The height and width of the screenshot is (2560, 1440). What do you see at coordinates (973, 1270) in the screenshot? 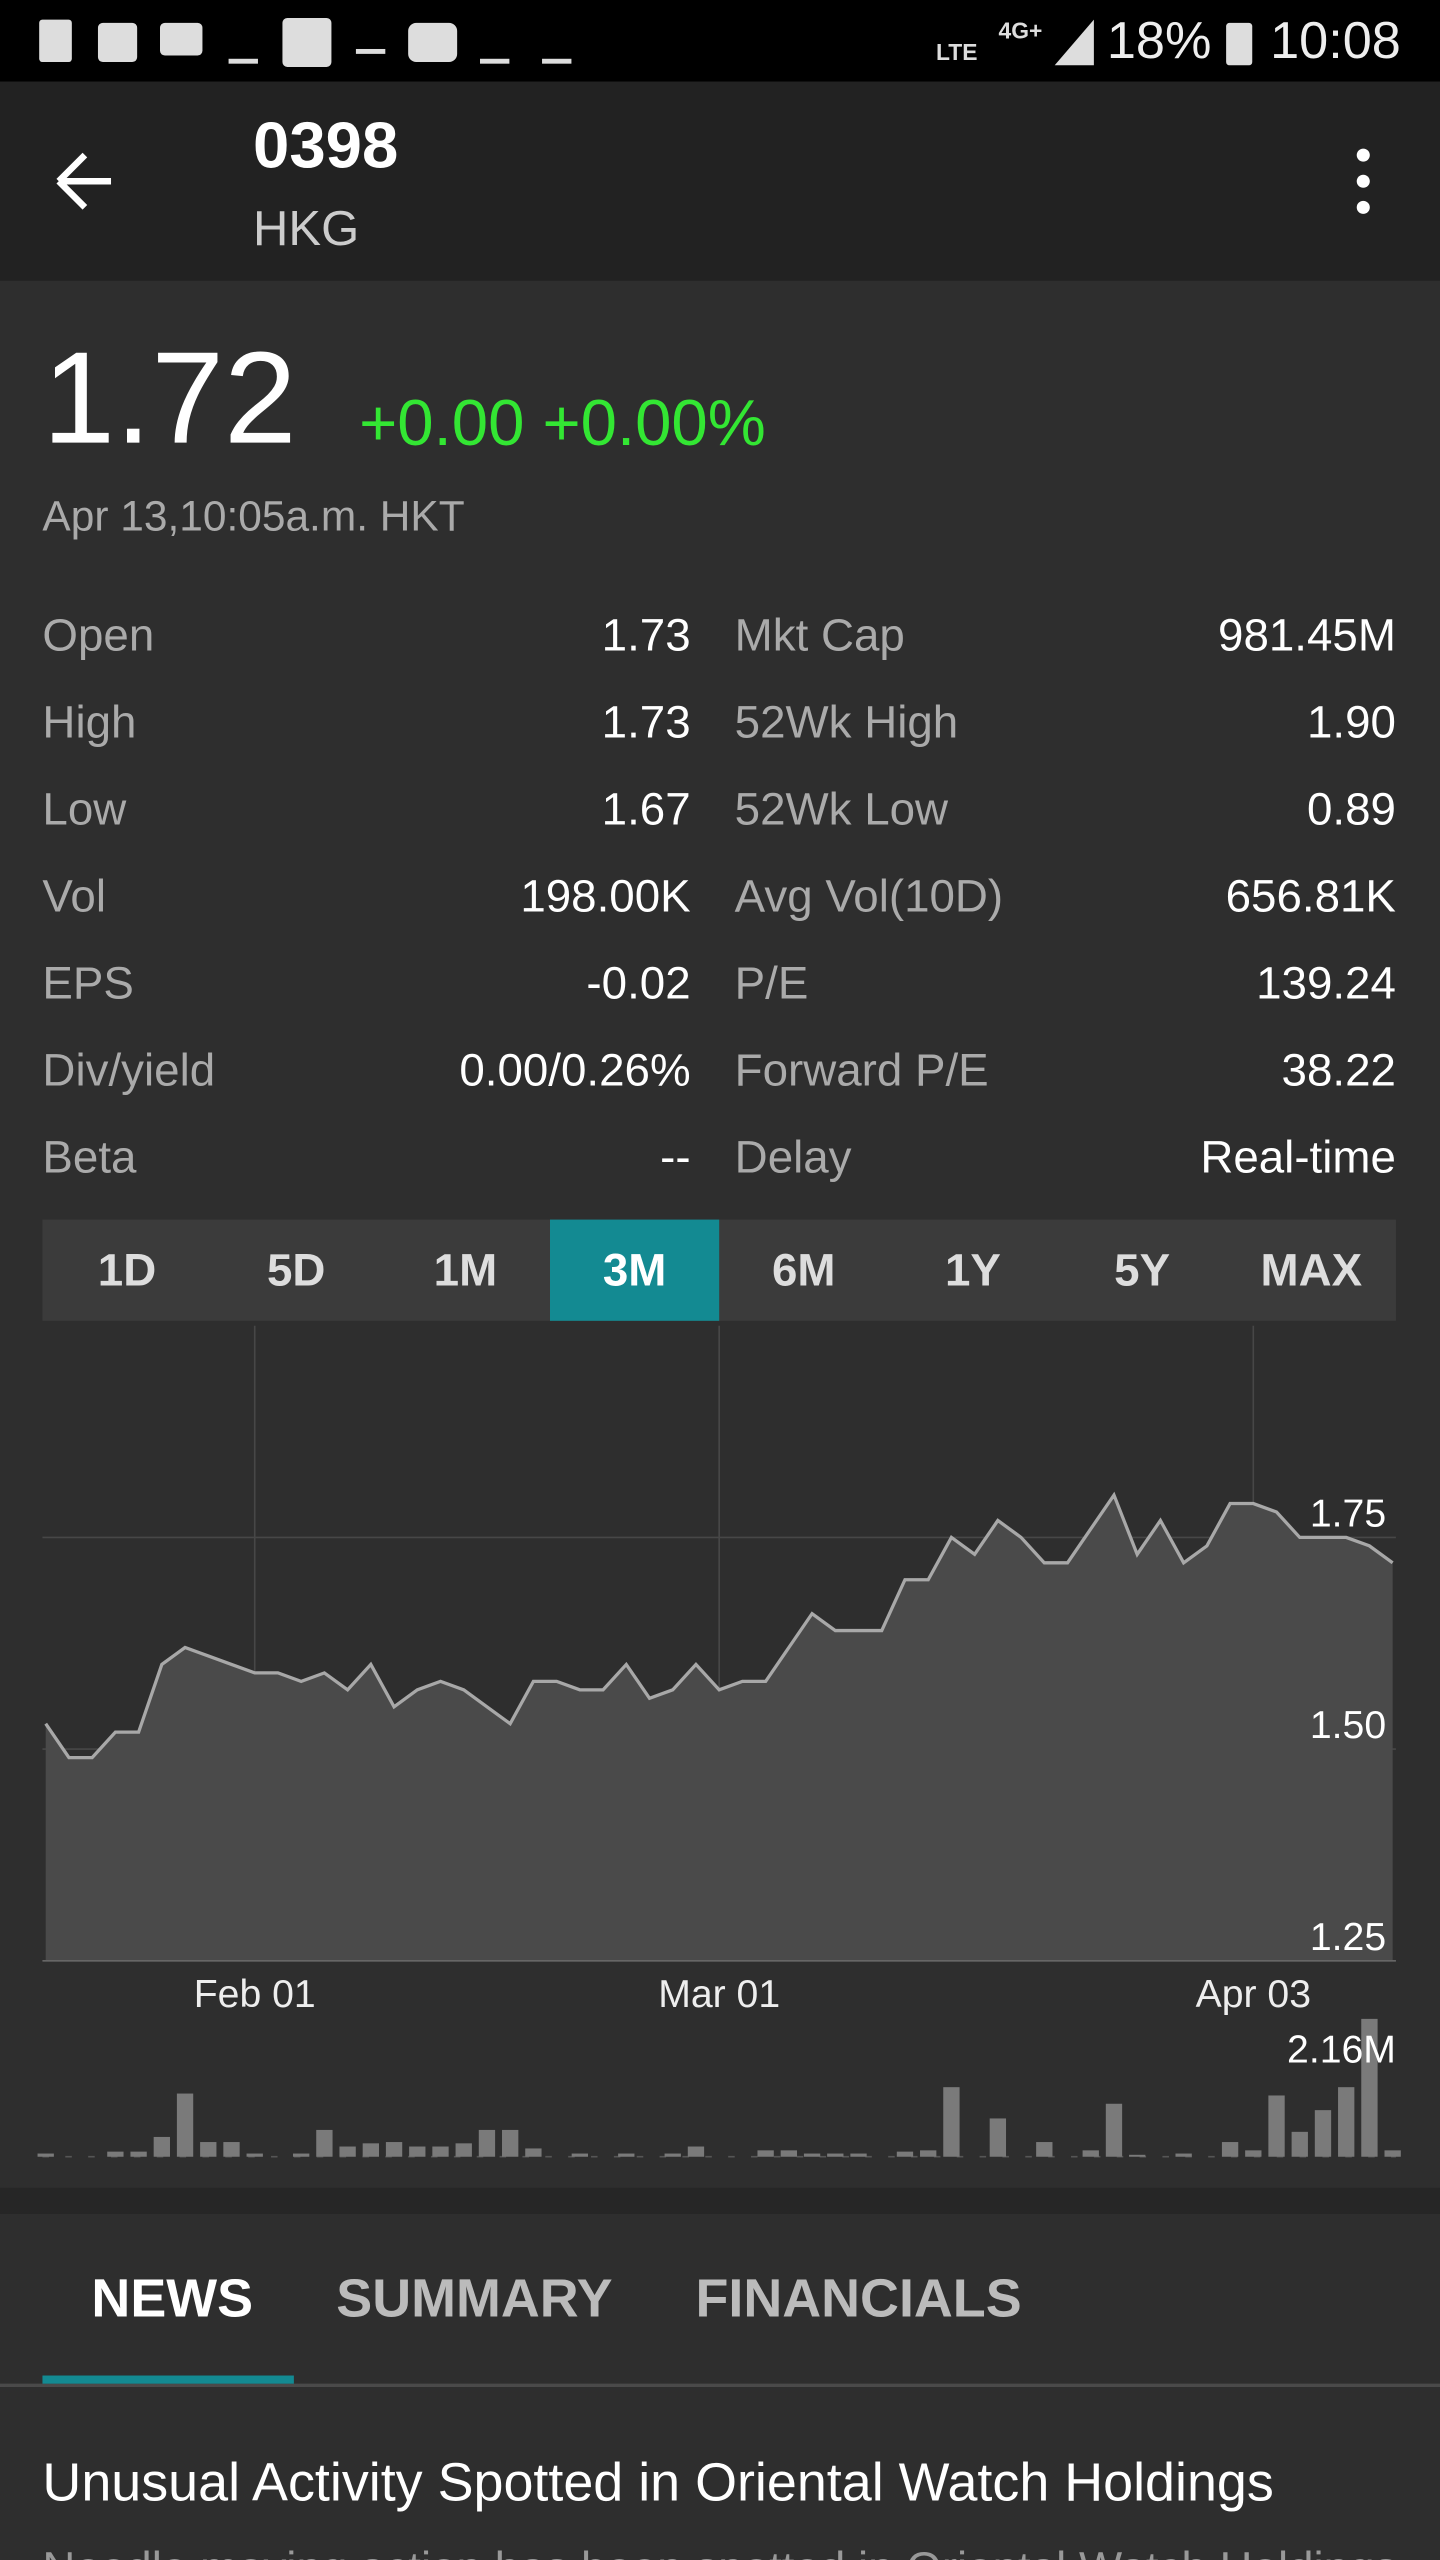
I see `range-button: 1Y` at bounding box center [973, 1270].